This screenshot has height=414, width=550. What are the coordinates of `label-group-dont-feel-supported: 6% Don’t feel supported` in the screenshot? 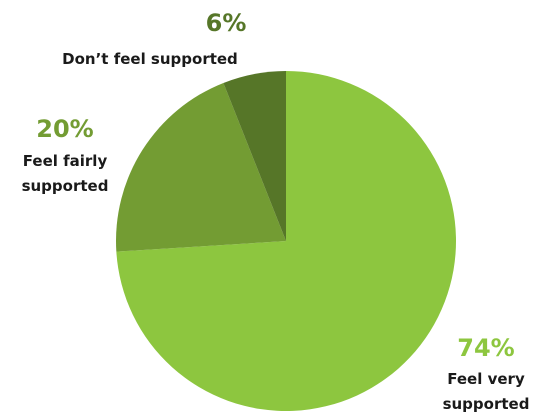 It's located at (154, 38).